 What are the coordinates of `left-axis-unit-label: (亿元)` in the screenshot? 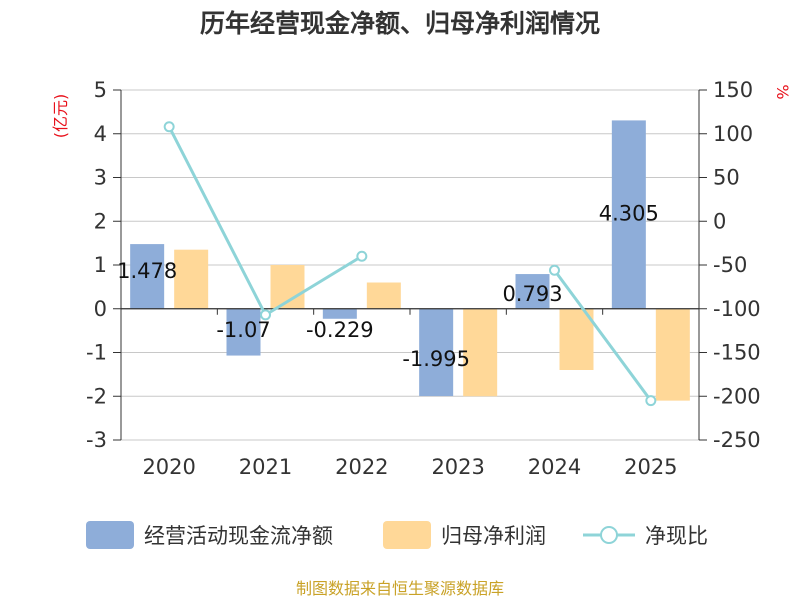 It's located at (60, 116).